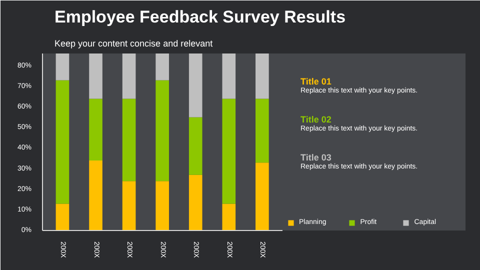  What do you see at coordinates (316, 119) in the screenshot?
I see `text: Title 02` at bounding box center [316, 119].